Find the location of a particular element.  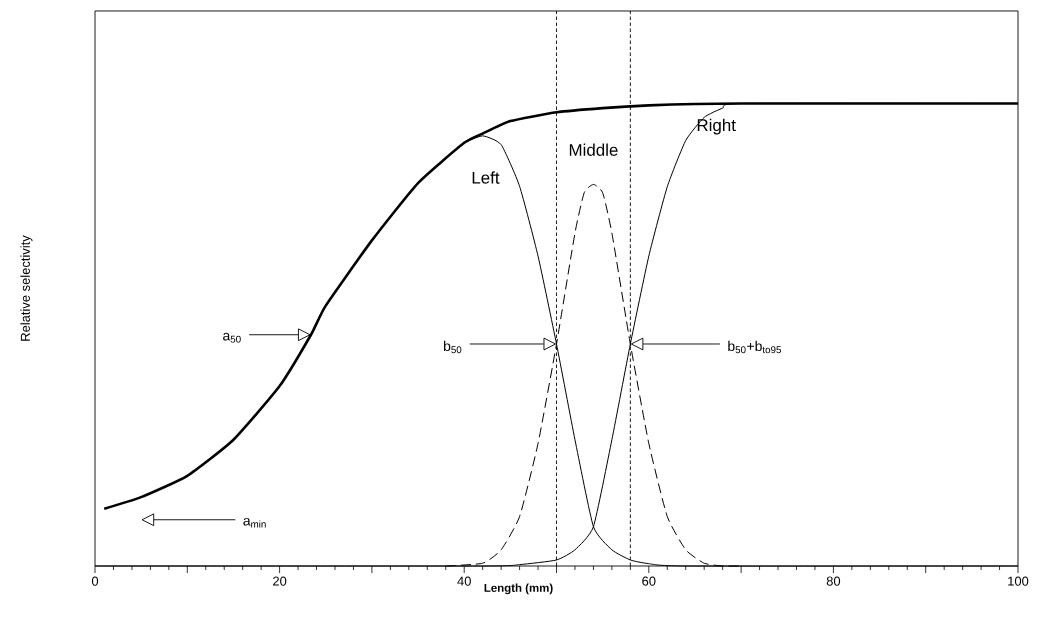

x-tick-label: 80 is located at coordinates (833, 581).